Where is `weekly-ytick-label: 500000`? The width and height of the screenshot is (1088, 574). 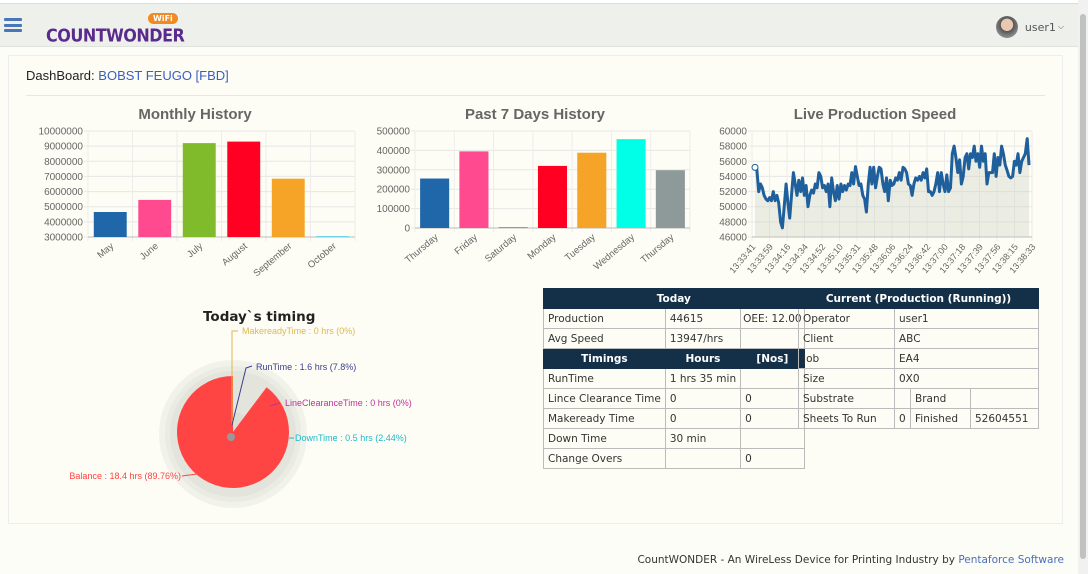
weekly-ytick-label: 500000 is located at coordinates (394, 132).